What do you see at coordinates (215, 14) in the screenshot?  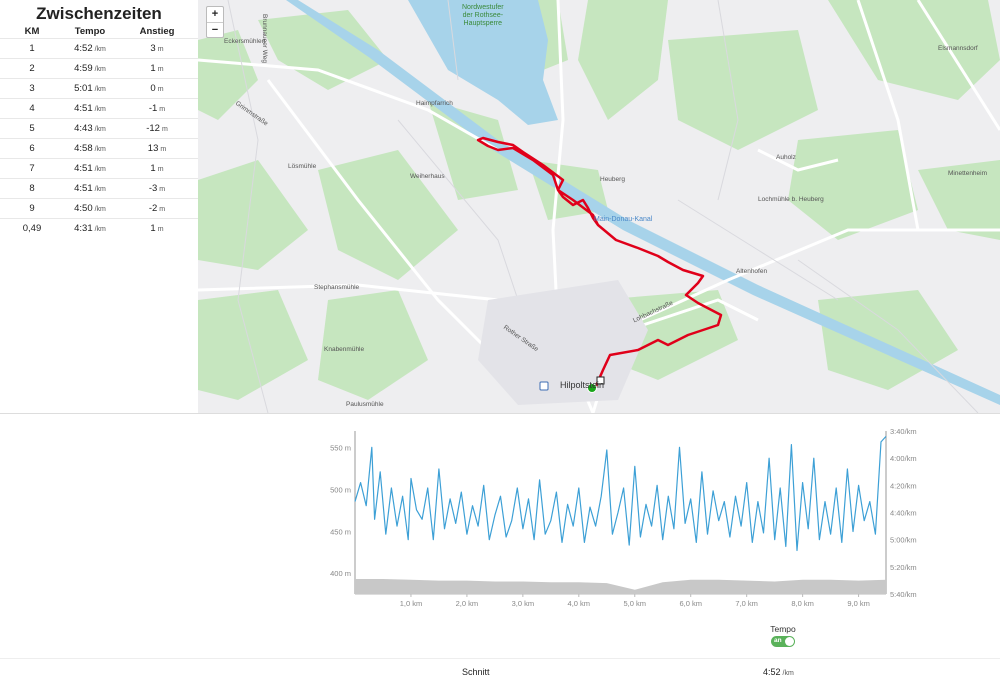 I see `zoom-in-button: +` at bounding box center [215, 14].